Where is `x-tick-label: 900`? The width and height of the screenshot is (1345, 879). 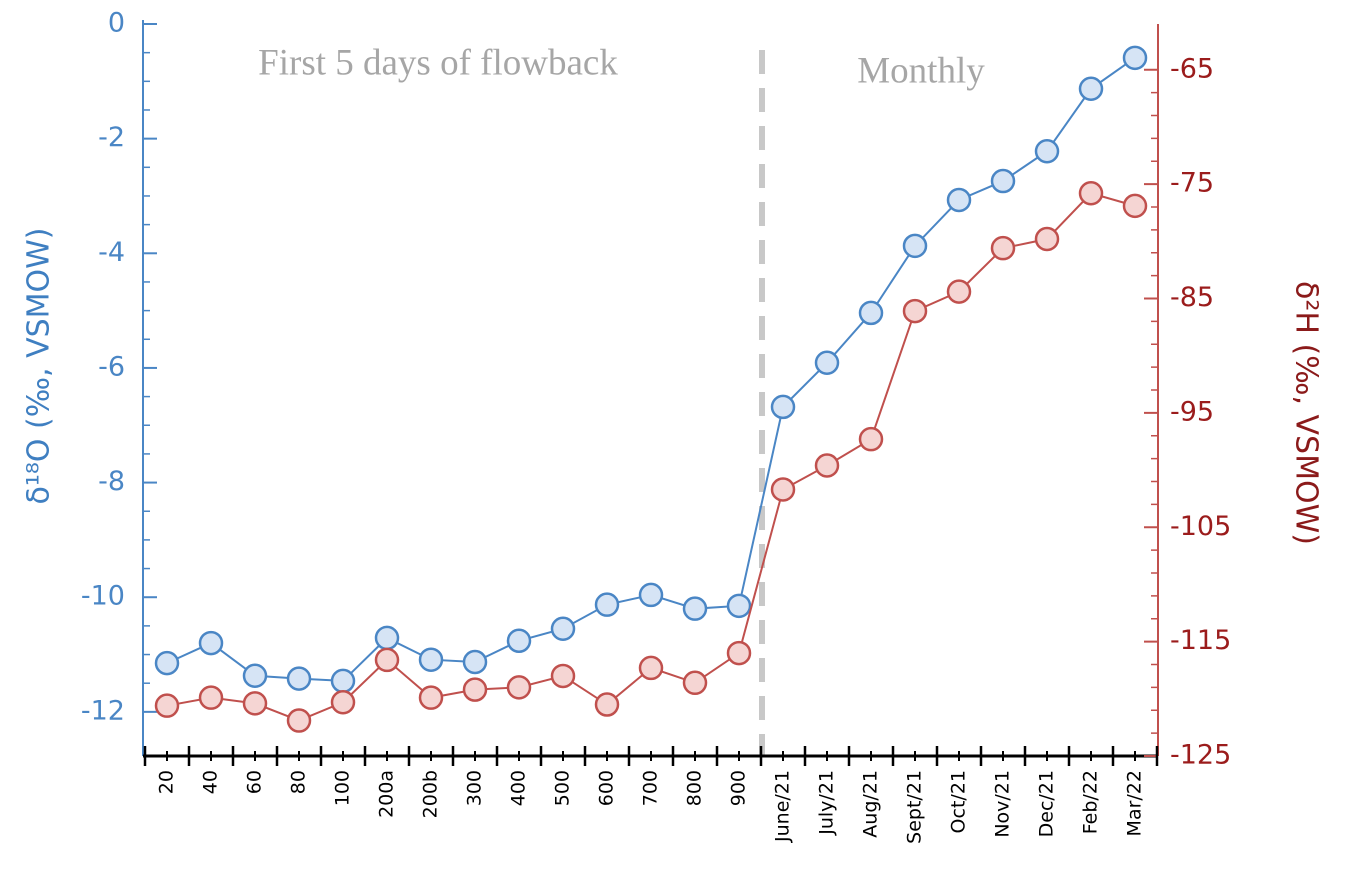 x-tick-label: 900 is located at coordinates (739, 788).